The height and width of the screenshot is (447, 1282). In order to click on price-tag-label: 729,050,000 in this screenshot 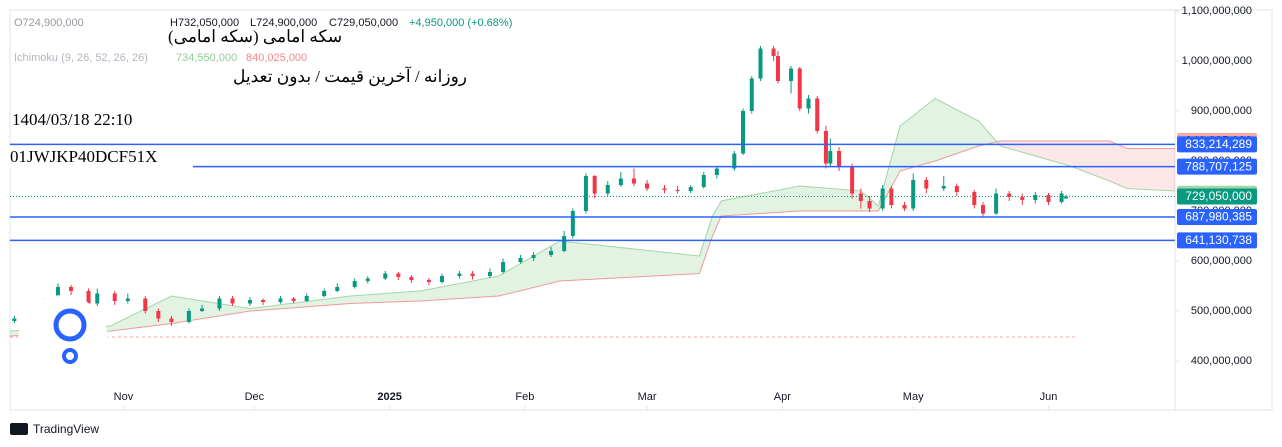, I will do `click(1218, 196)`.